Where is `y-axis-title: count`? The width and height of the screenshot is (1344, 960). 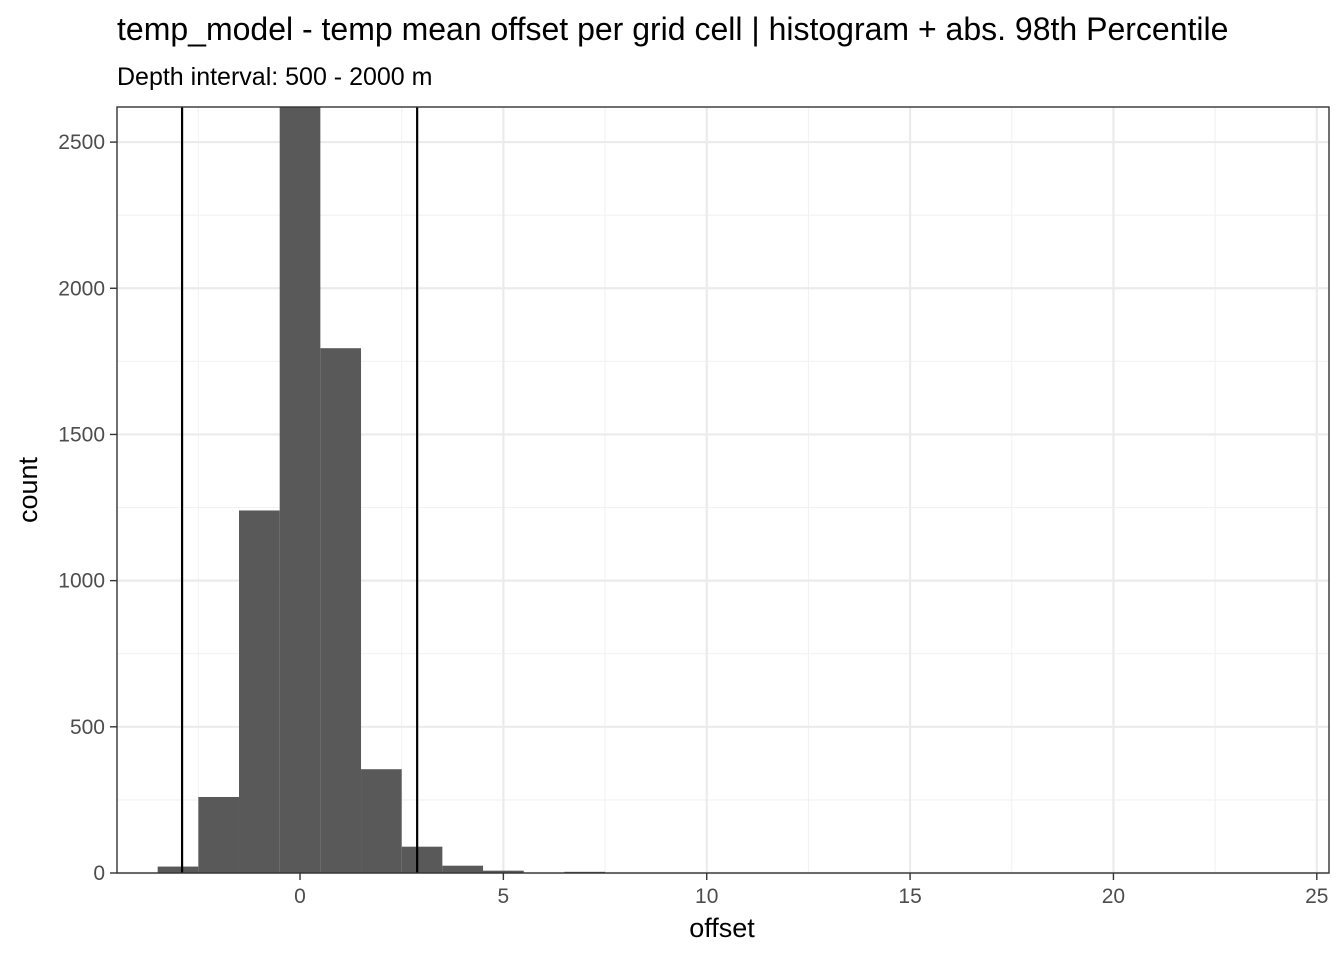
y-axis-title: count is located at coordinates (28, 489).